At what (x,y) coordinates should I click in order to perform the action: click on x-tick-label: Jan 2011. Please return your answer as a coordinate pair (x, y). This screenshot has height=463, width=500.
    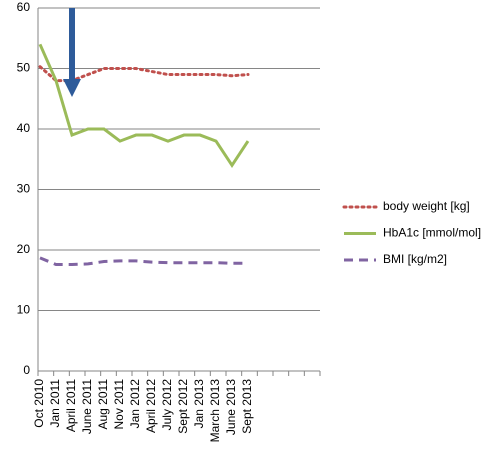
    Looking at the image, I should click on (55, 403).